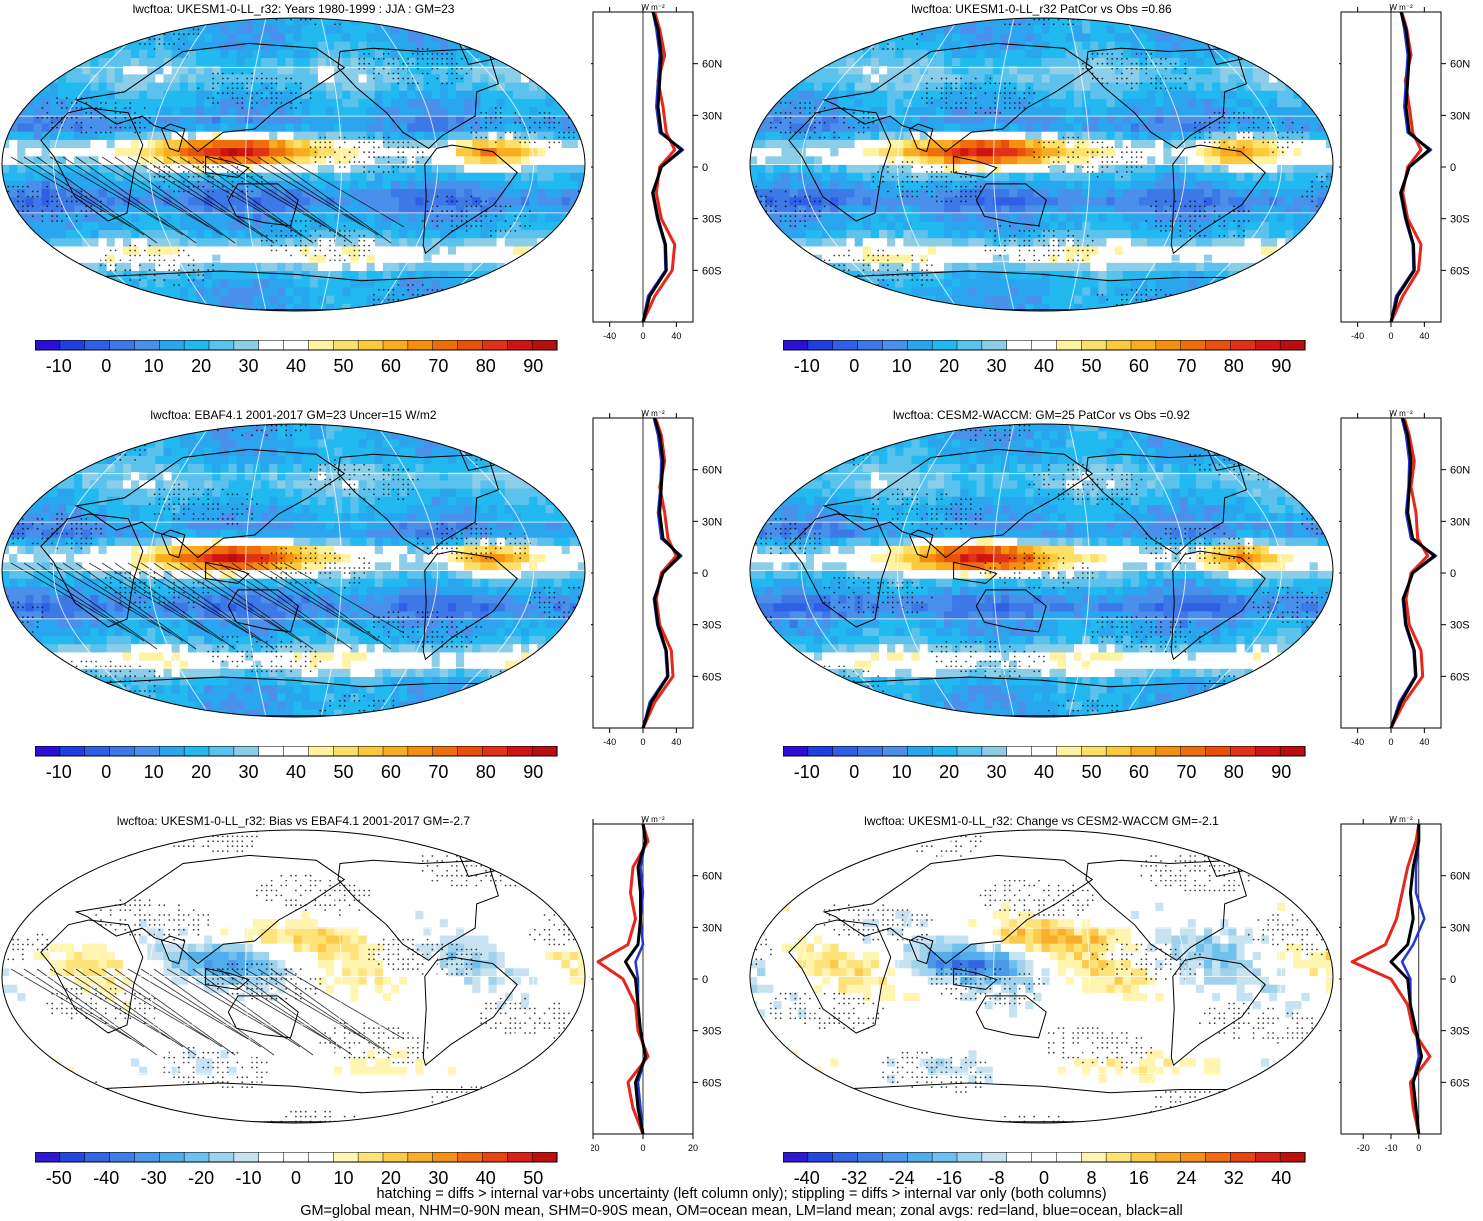 Image resolution: width=1483 pixels, height=1221 pixels. Describe the element at coordinates (1044, 1170) in the screenshot. I see `colorbar: -40 -32 -24 -16 -8 0 8 16 24 32 40` at that location.